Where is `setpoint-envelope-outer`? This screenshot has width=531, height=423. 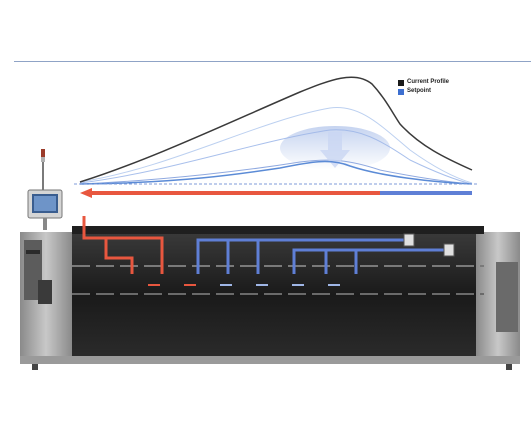
setpoint-envelope-outer is located at coordinates (276, 145).